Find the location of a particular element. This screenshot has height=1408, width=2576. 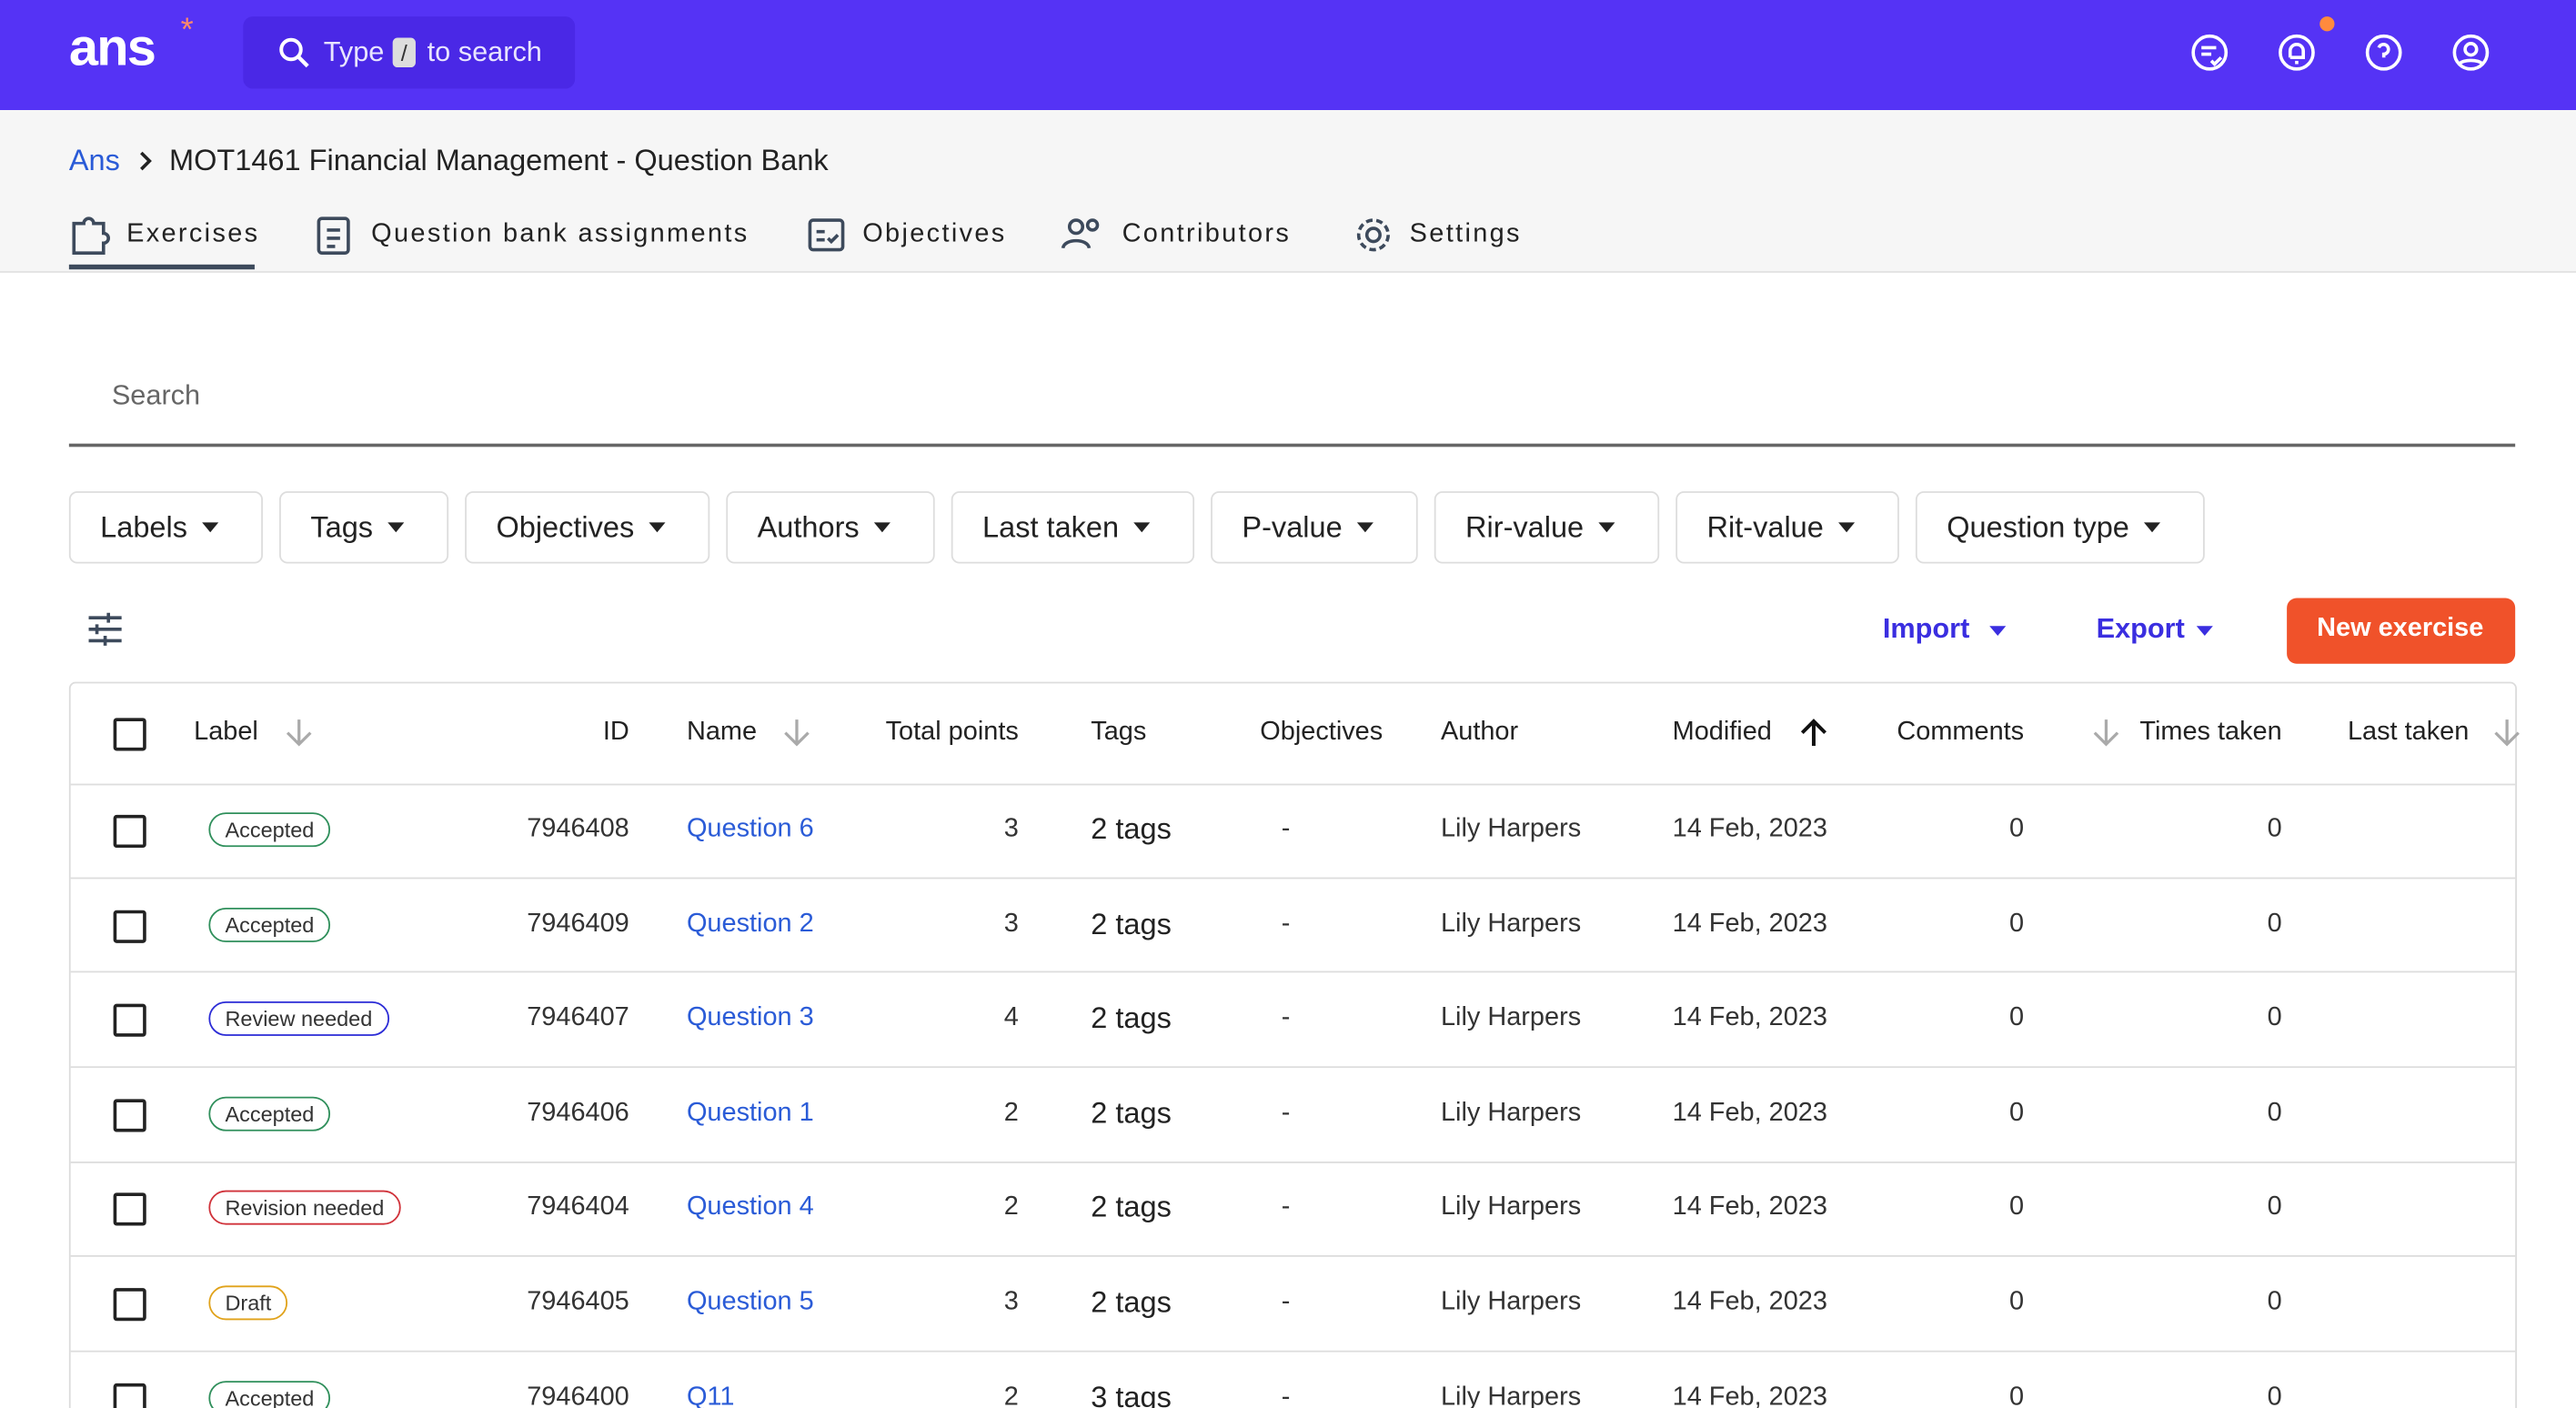

column-header: Modified is located at coordinates (1722, 732).